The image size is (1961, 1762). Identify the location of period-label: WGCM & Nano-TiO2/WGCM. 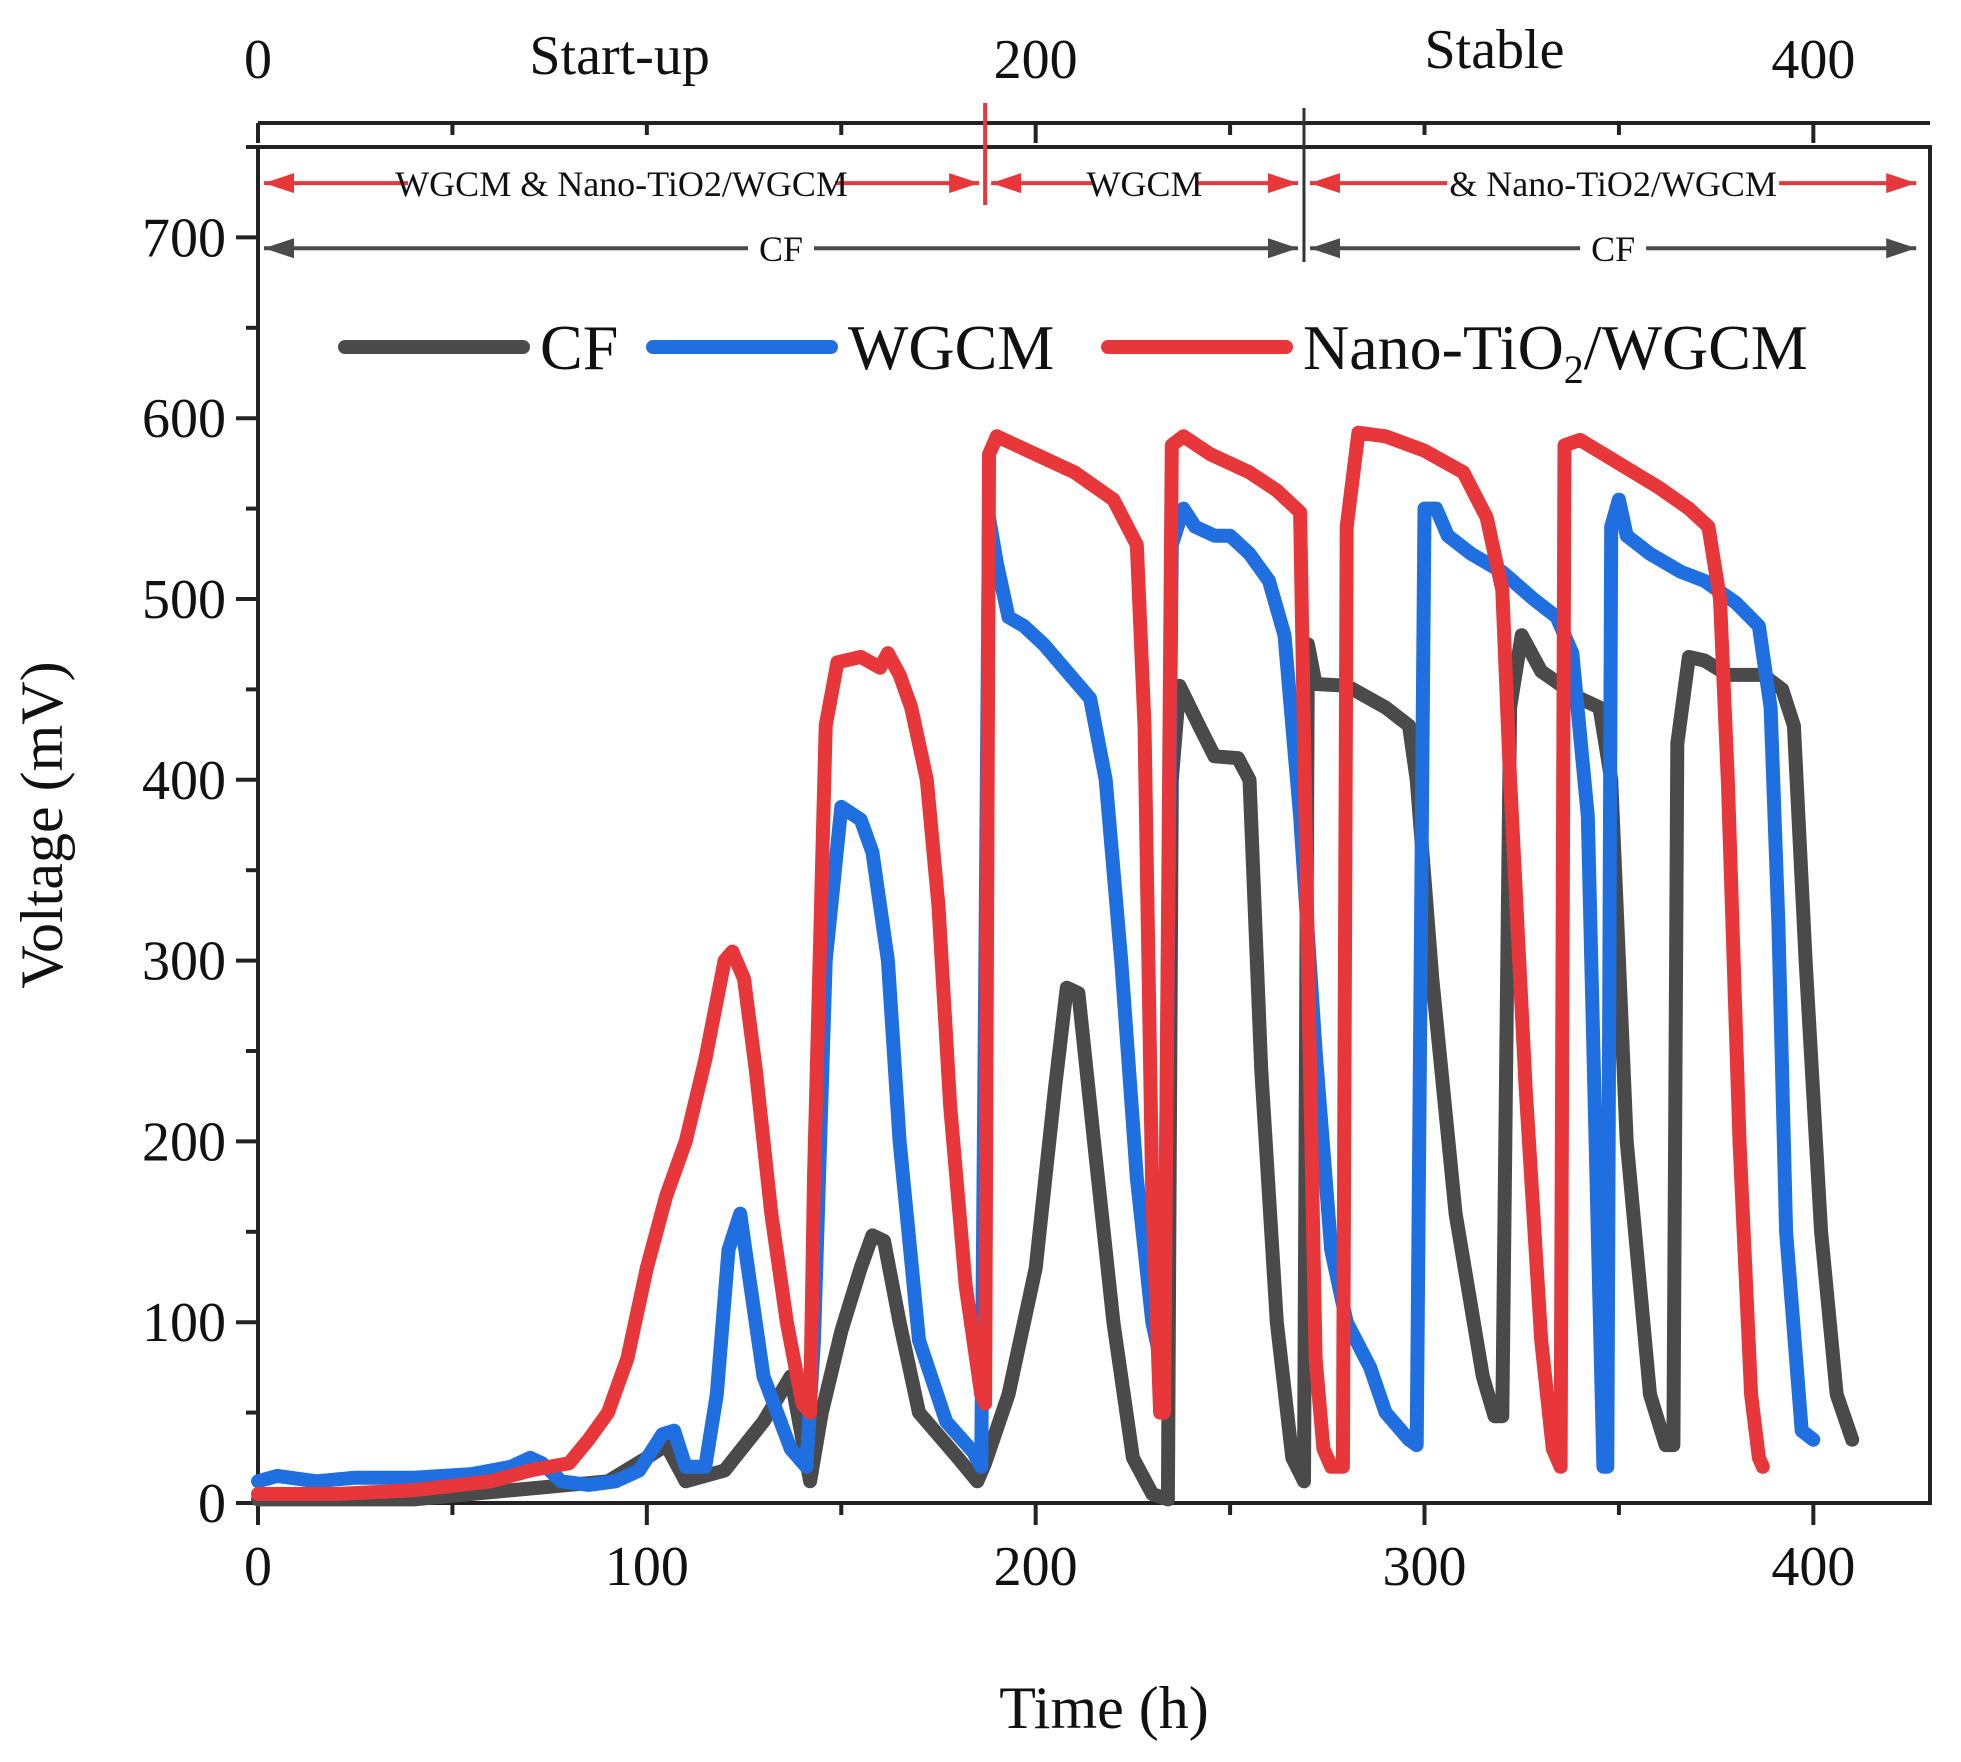
(621, 184).